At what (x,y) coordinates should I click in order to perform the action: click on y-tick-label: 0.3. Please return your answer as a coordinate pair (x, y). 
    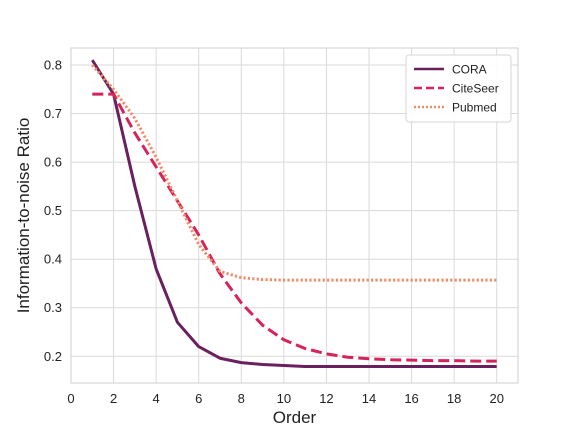
    Looking at the image, I should click on (53, 307).